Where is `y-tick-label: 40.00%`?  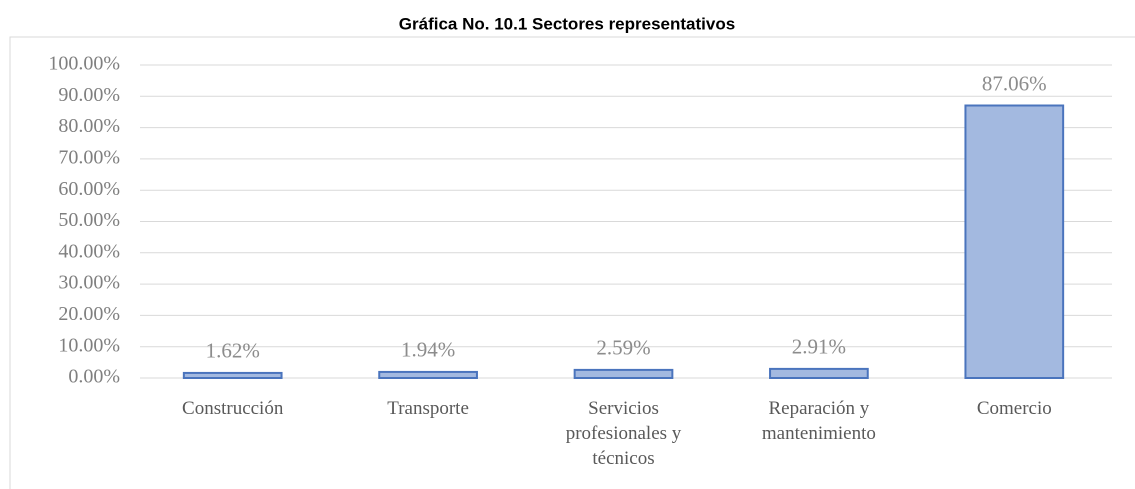 y-tick-label: 40.00% is located at coordinates (89, 251).